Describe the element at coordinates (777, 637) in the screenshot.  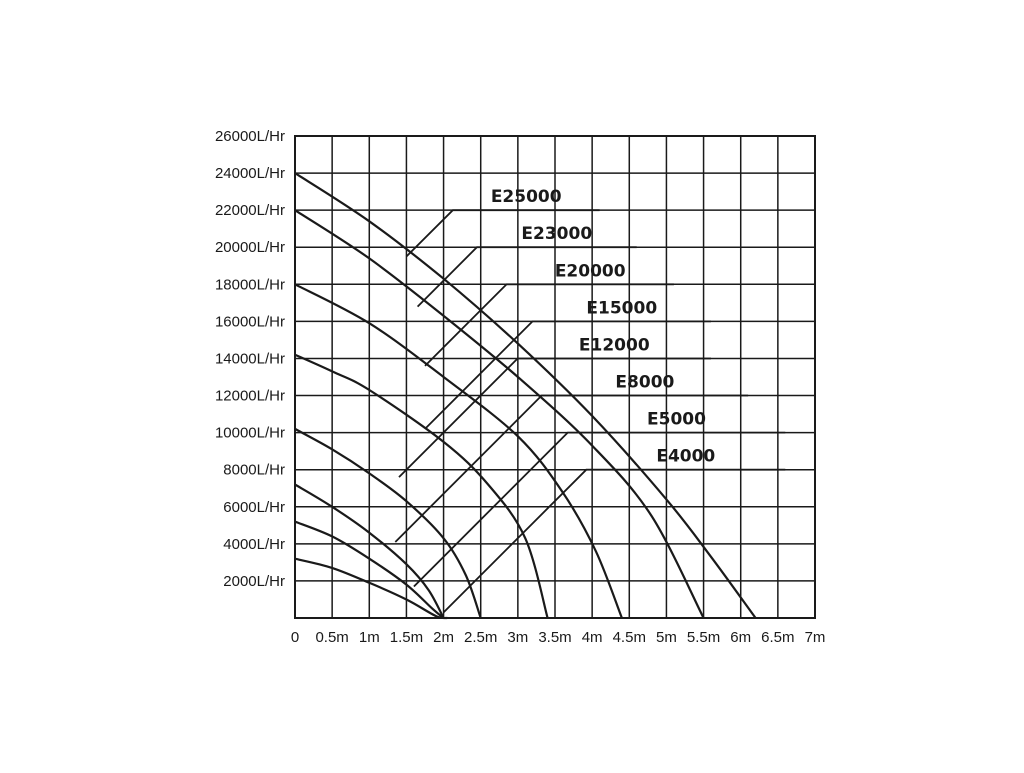
I see `x-tick-label: 6.5m` at that location.